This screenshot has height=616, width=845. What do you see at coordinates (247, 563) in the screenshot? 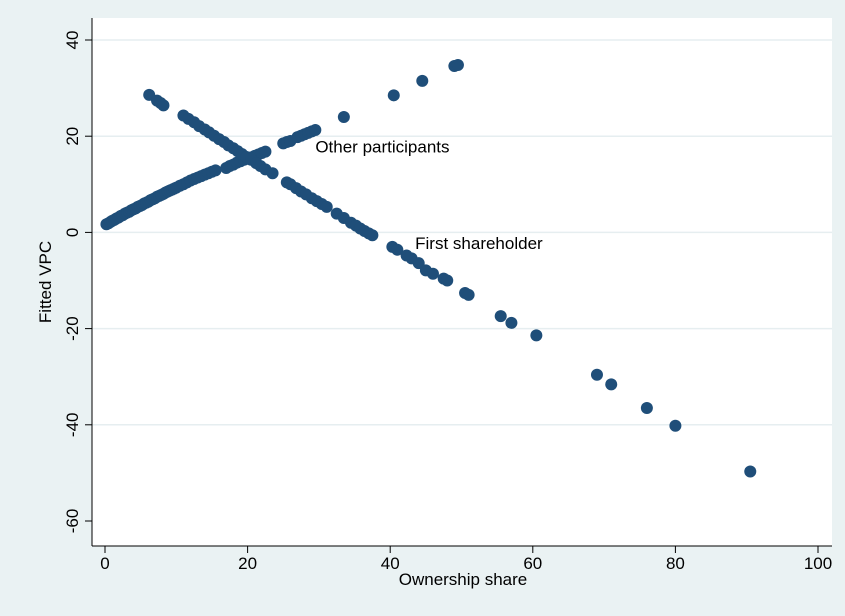
I see `x-tick-label: 20` at bounding box center [247, 563].